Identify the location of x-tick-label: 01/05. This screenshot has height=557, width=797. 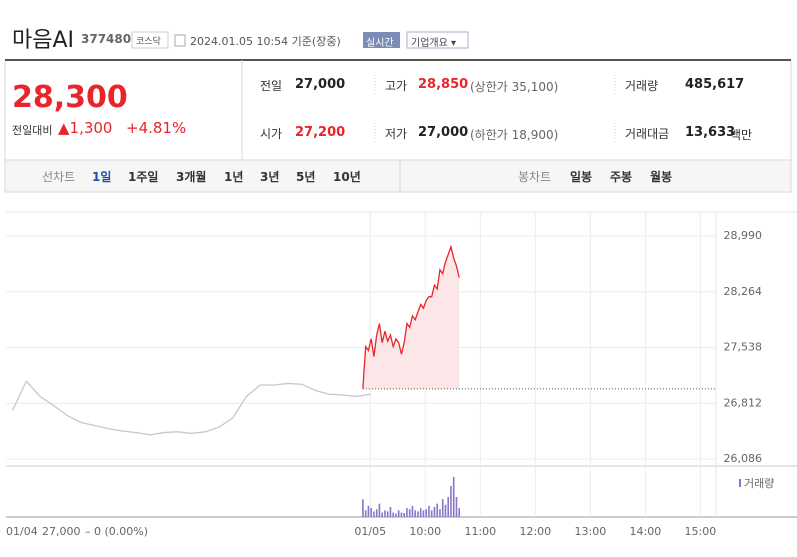
(370, 531).